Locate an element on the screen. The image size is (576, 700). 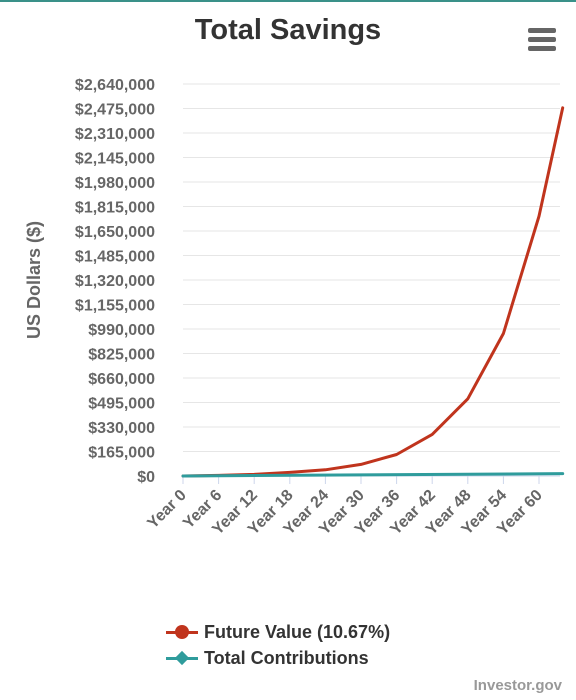
y-tick-label: $2,145,000 is located at coordinates (115, 159).